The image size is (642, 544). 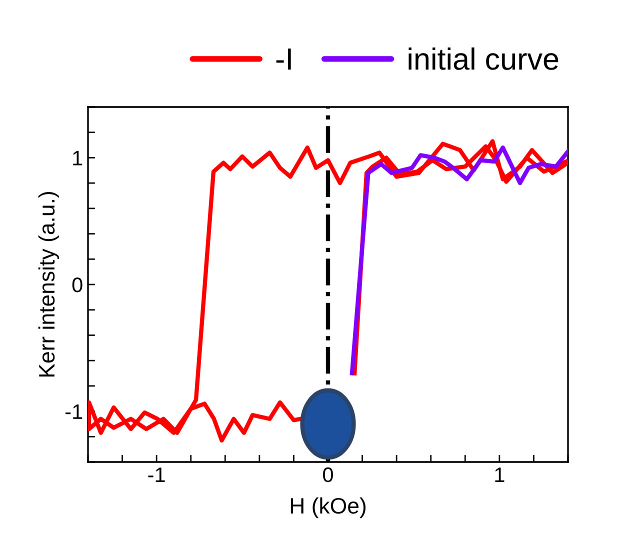 What do you see at coordinates (328, 507) in the screenshot?
I see `x-axis-title: H (kOe)` at bounding box center [328, 507].